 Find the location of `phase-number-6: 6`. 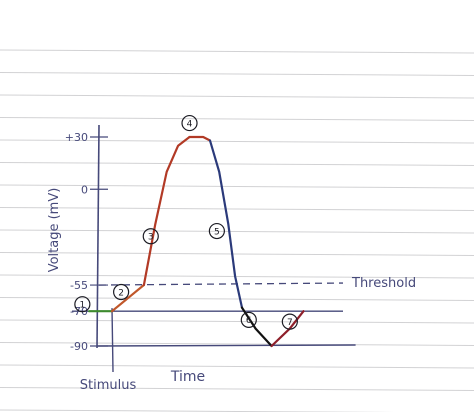

phase-number-6: 6 is located at coordinates (249, 321).